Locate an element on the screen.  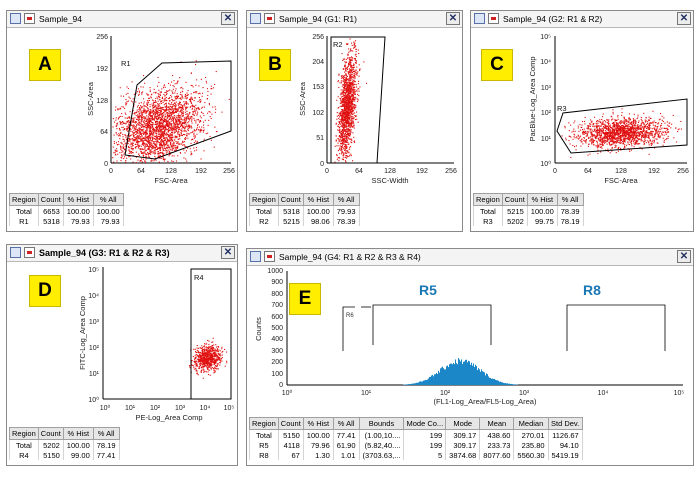
svg-text: 256 is located at coordinates (318, 37).